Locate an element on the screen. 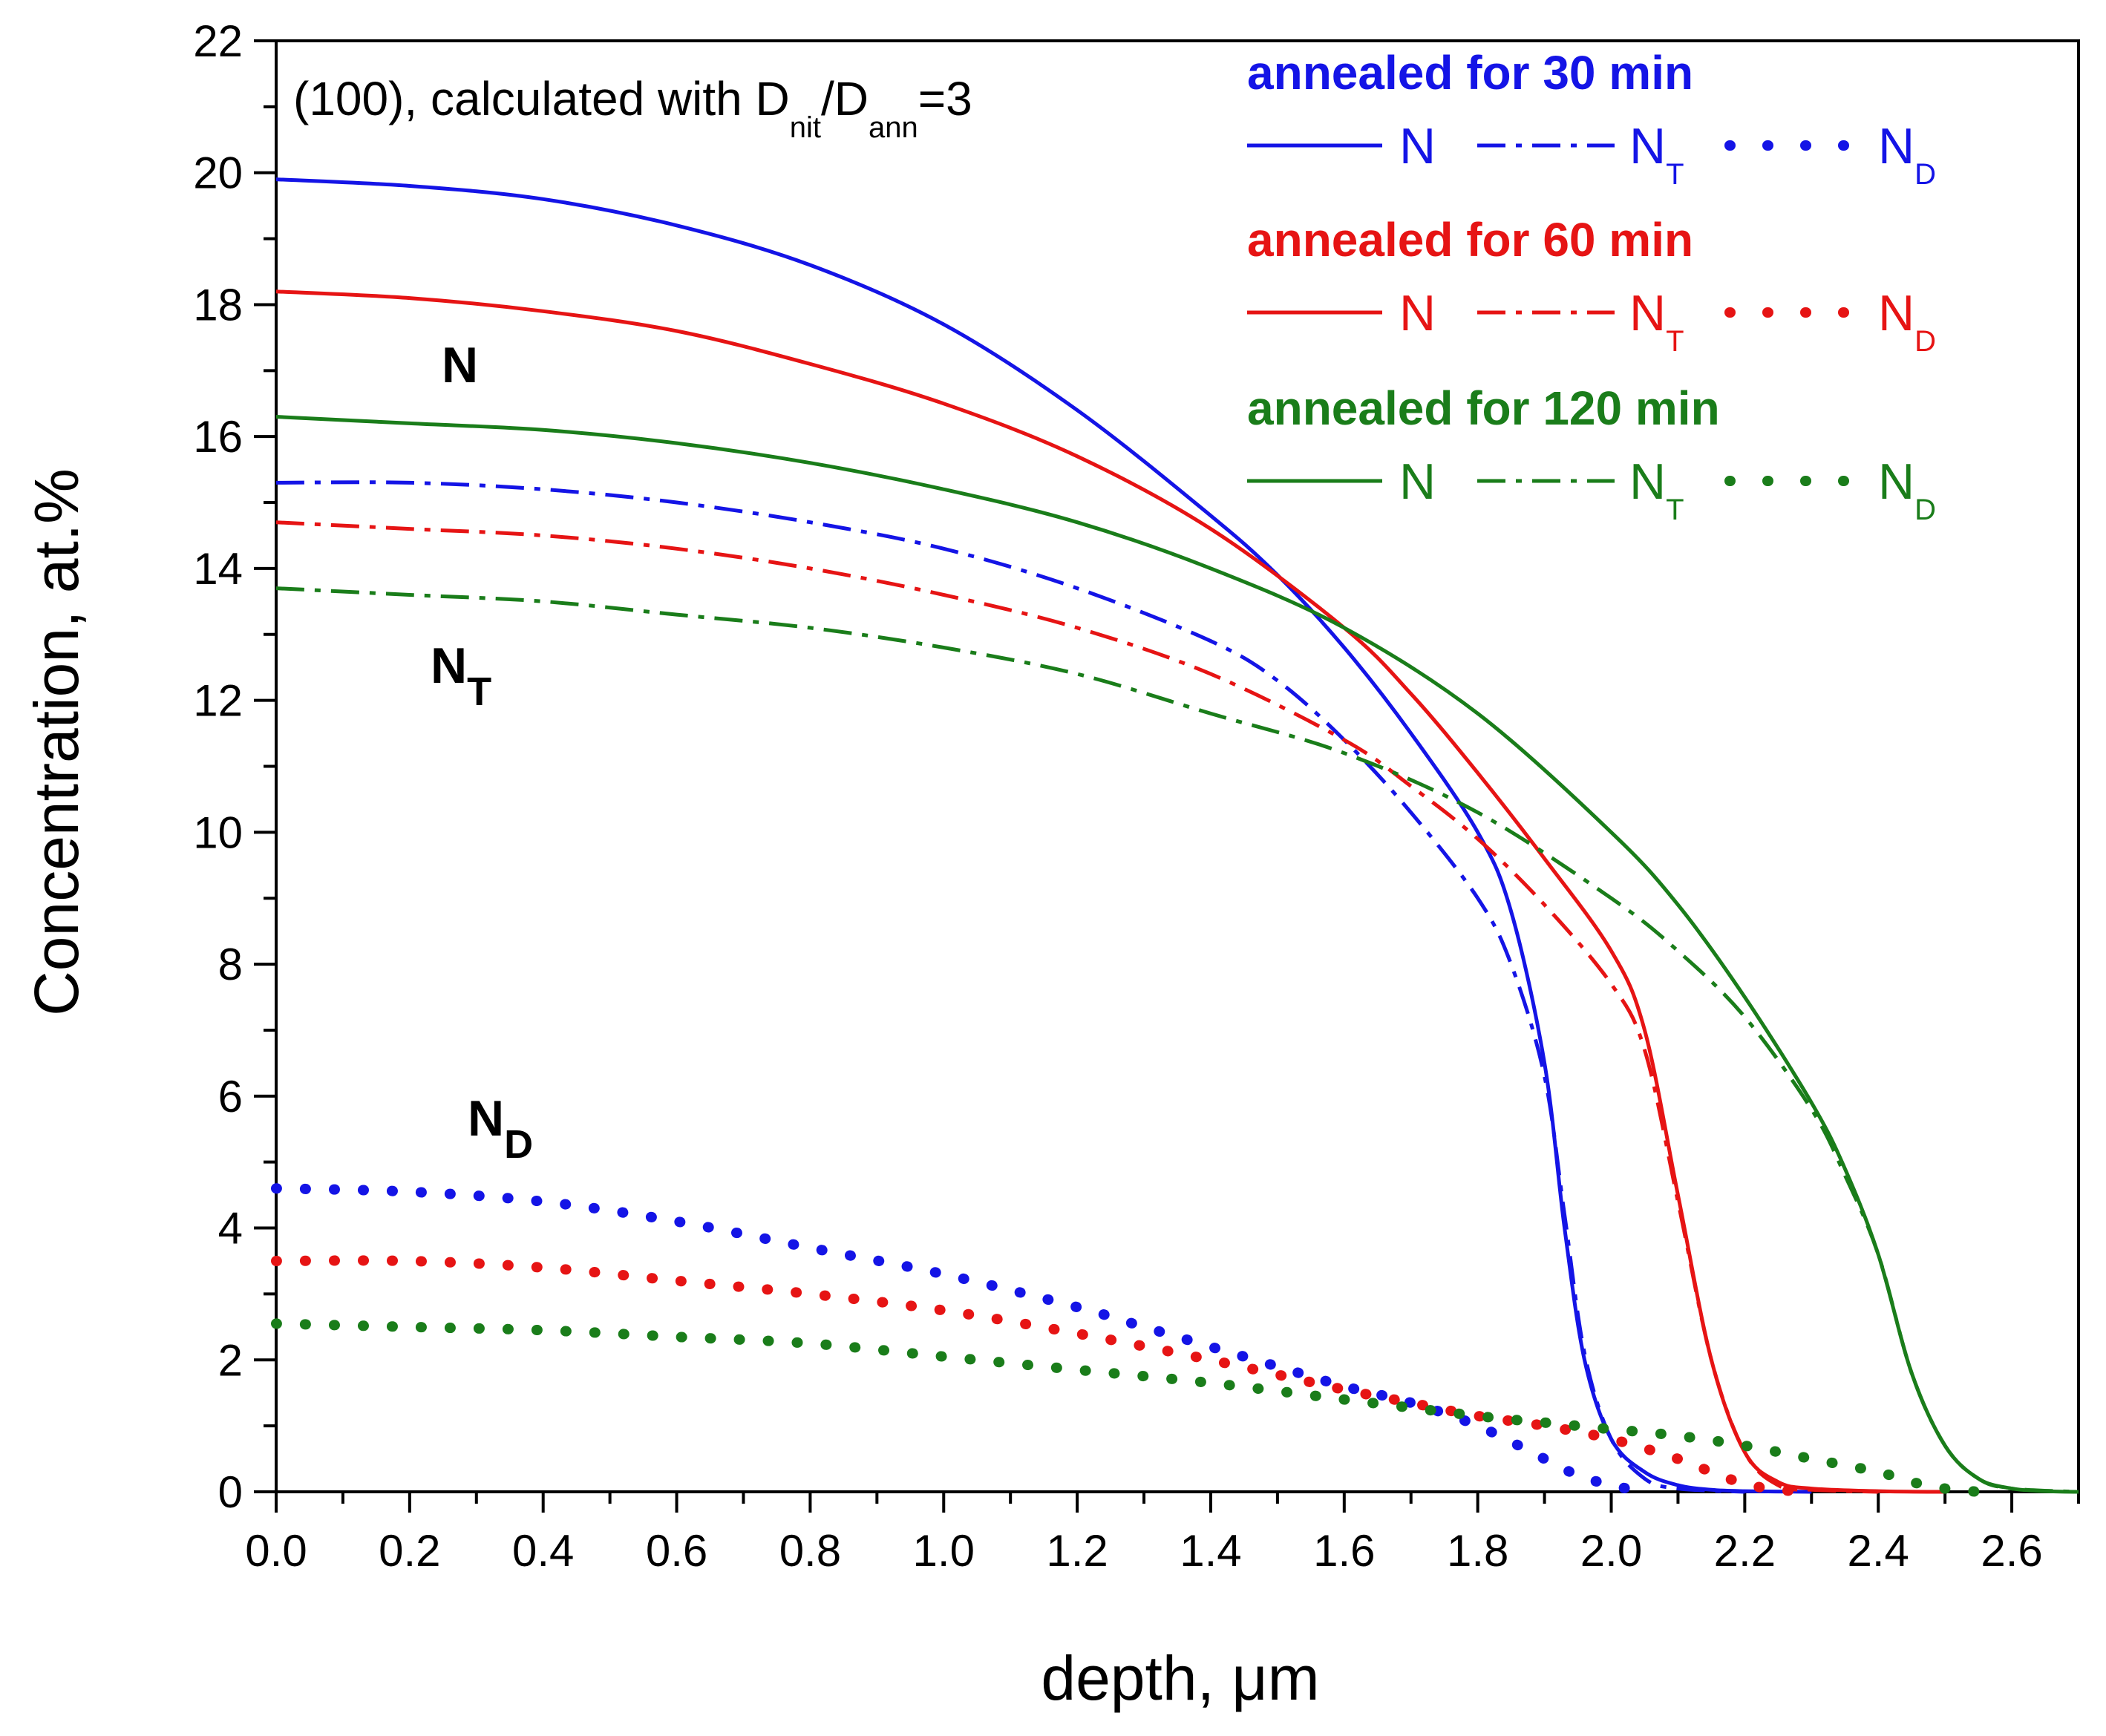 Image resolution: width=2106 pixels, height=1736 pixels. x-tick-label: 0.0 is located at coordinates (276, 1551).